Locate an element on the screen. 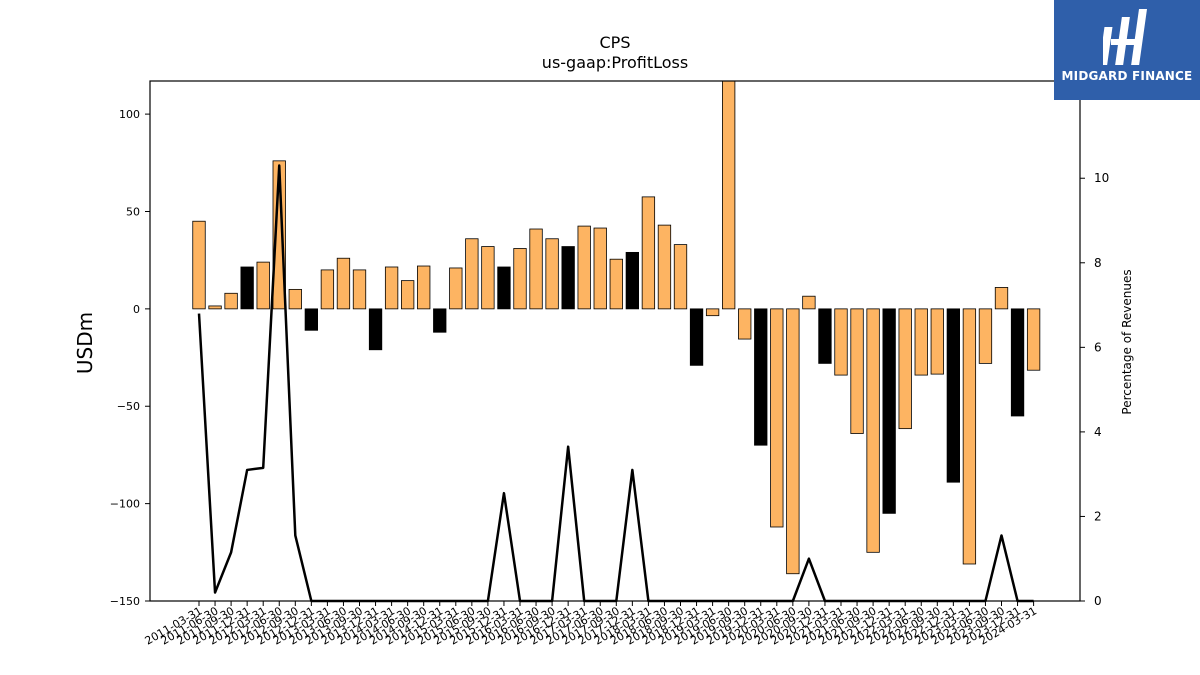 Image resolution: width=1200 pixels, height=675 pixels. midgard-m-logo-icon is located at coordinates (1125, 37).